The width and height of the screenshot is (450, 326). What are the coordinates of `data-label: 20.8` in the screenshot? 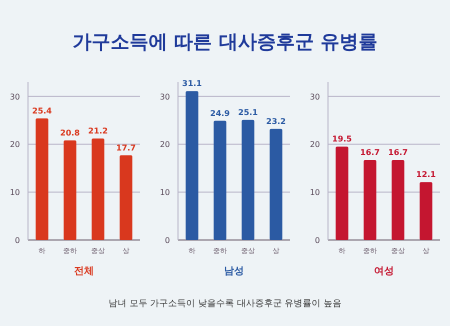 It's located at (70, 133).